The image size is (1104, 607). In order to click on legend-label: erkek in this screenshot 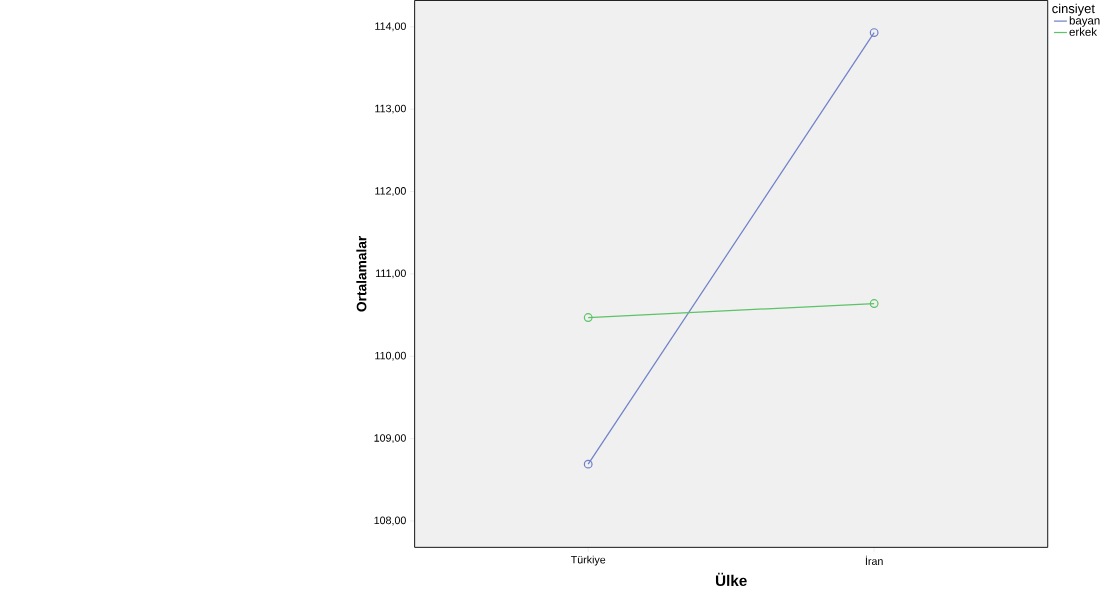, I will do `click(1083, 31)`.